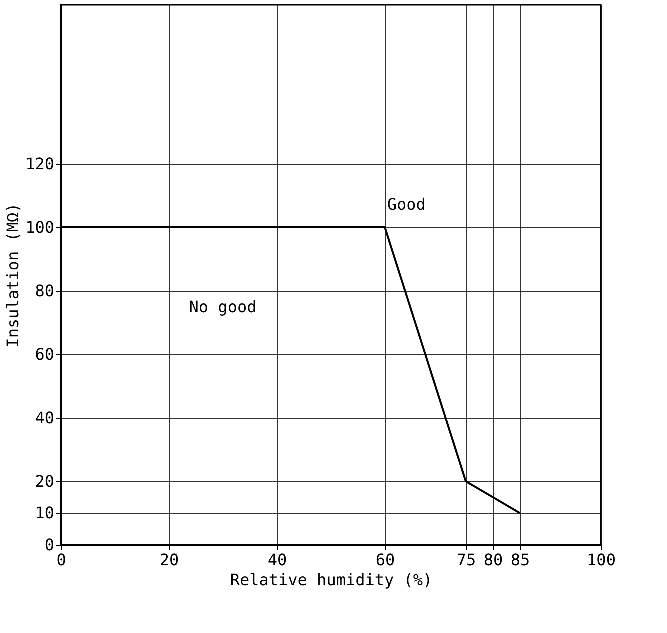 The height and width of the screenshot is (633, 667). What do you see at coordinates (40, 164) in the screenshot?
I see `y-tick-label: 120` at bounding box center [40, 164].